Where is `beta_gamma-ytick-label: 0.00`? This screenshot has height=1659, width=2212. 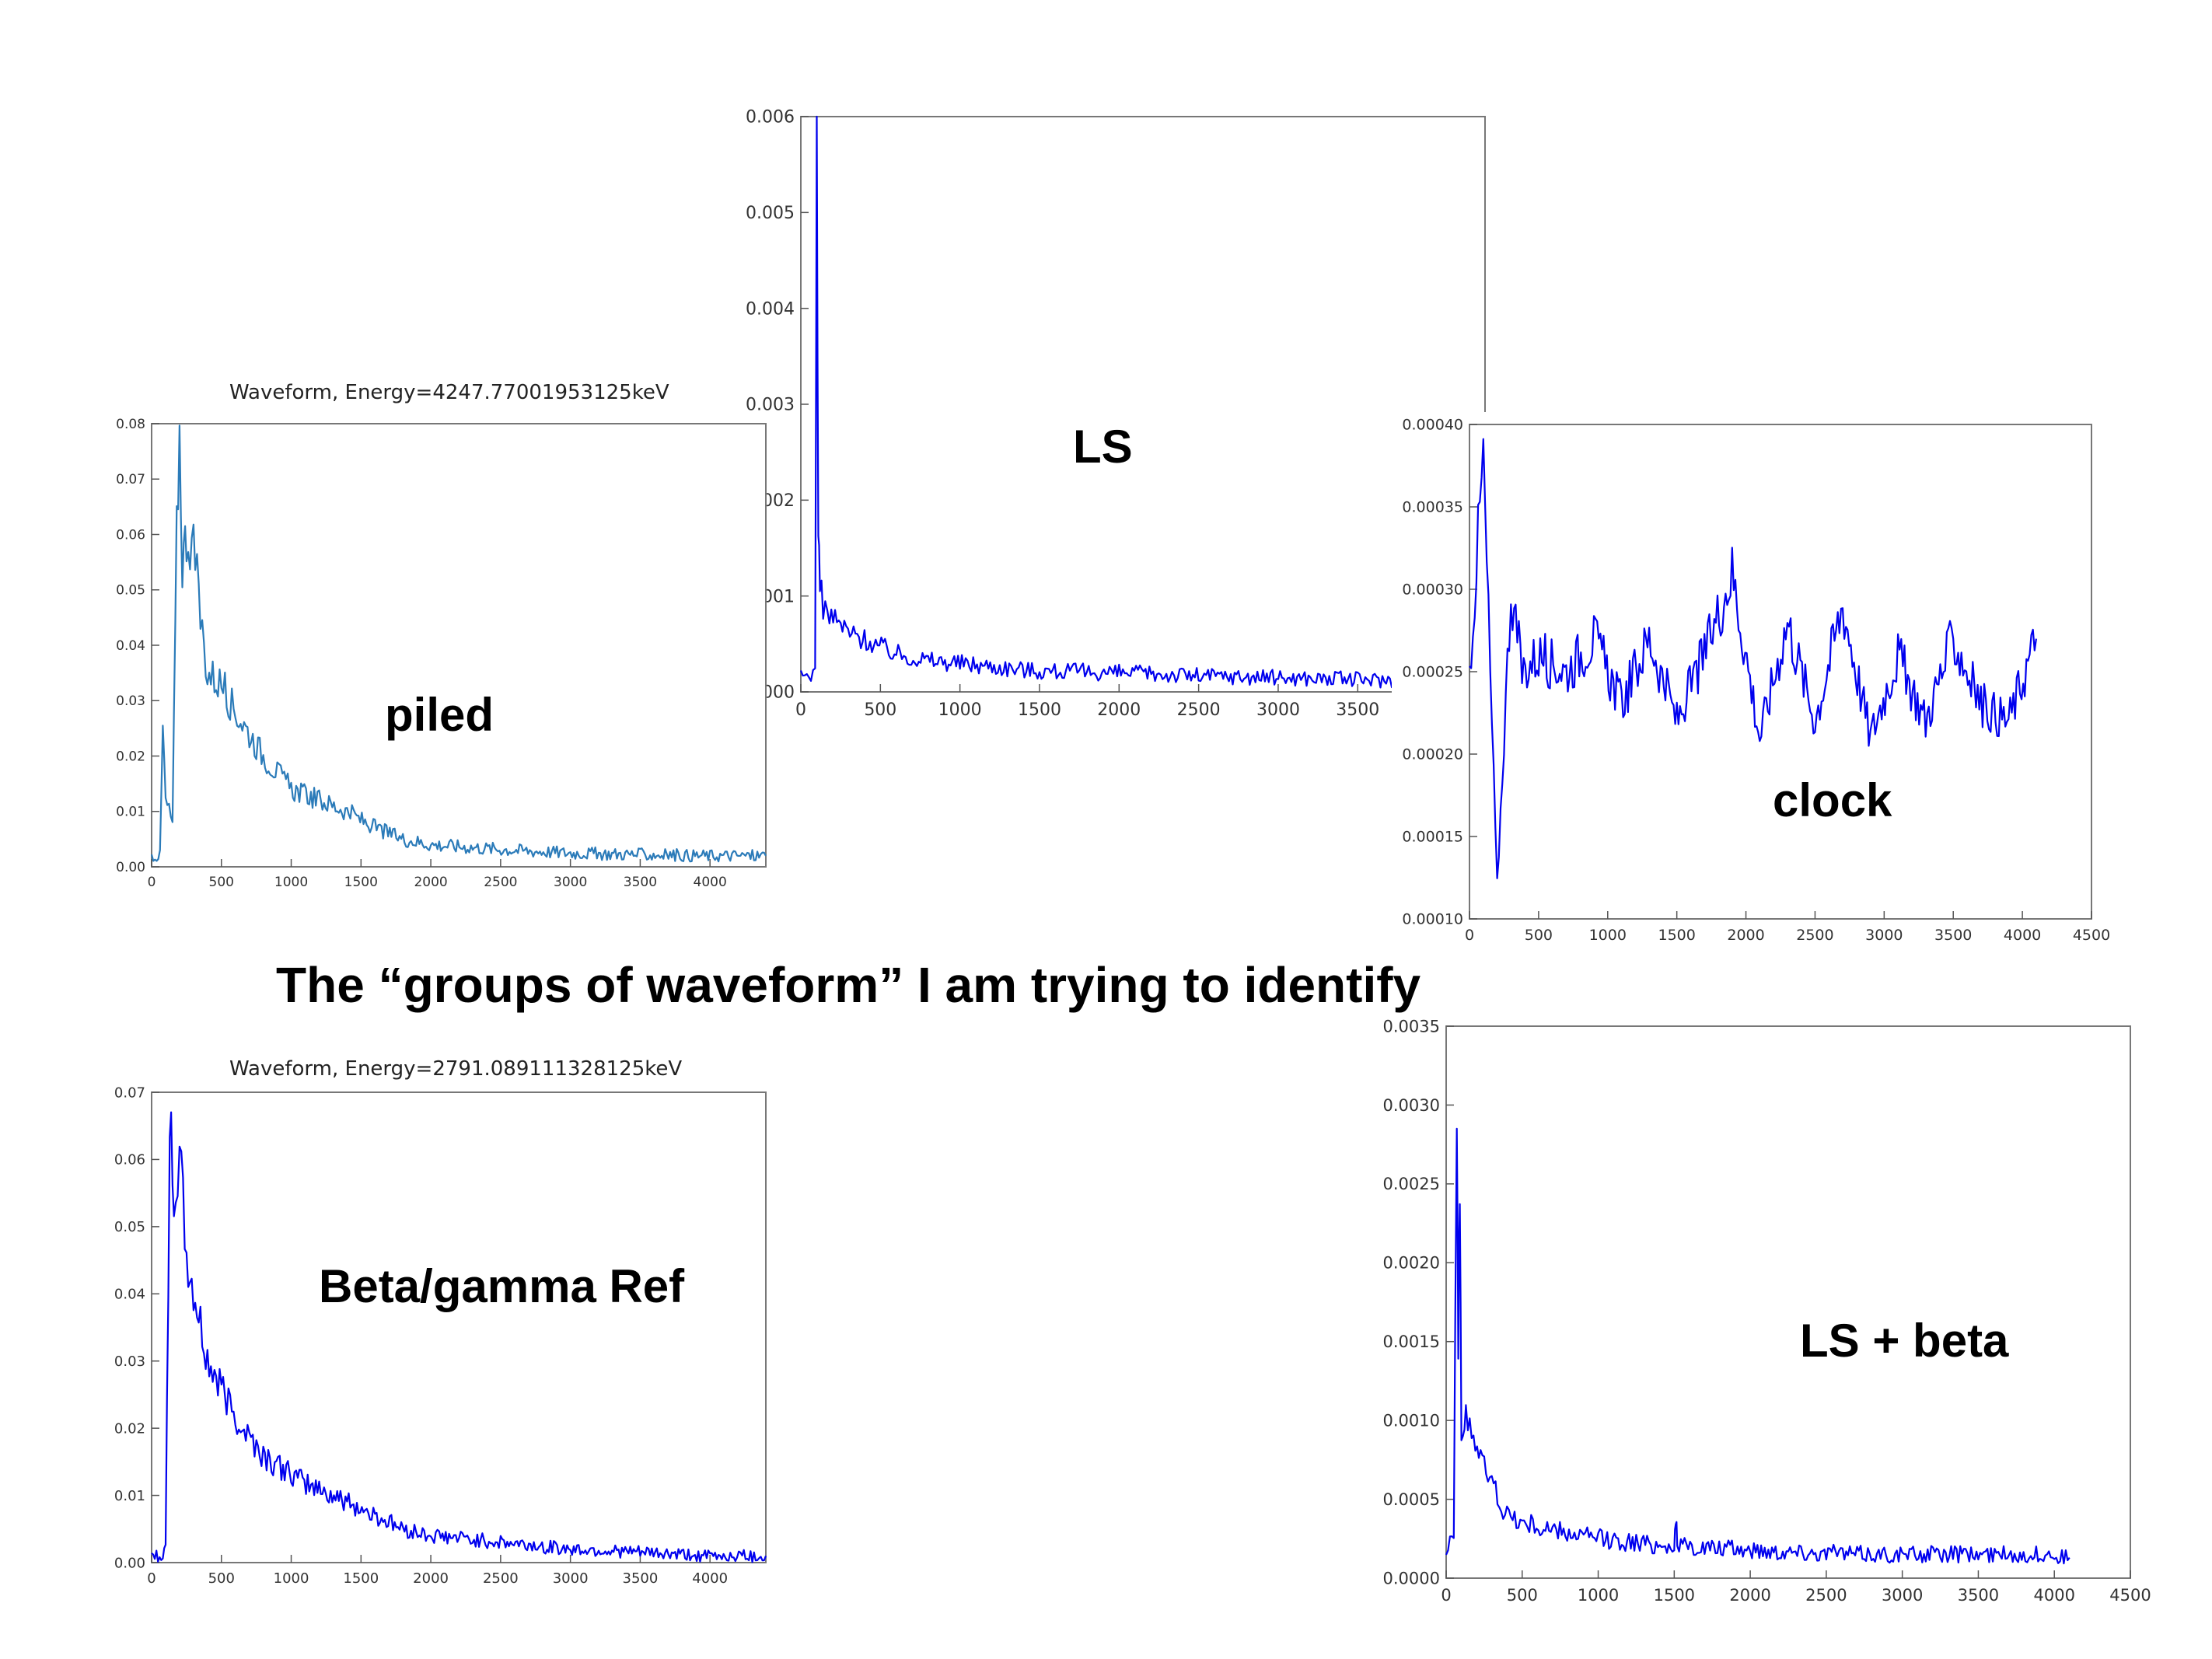
beta_gamma-ytick-label: 0.00 is located at coordinates (129, 1563).